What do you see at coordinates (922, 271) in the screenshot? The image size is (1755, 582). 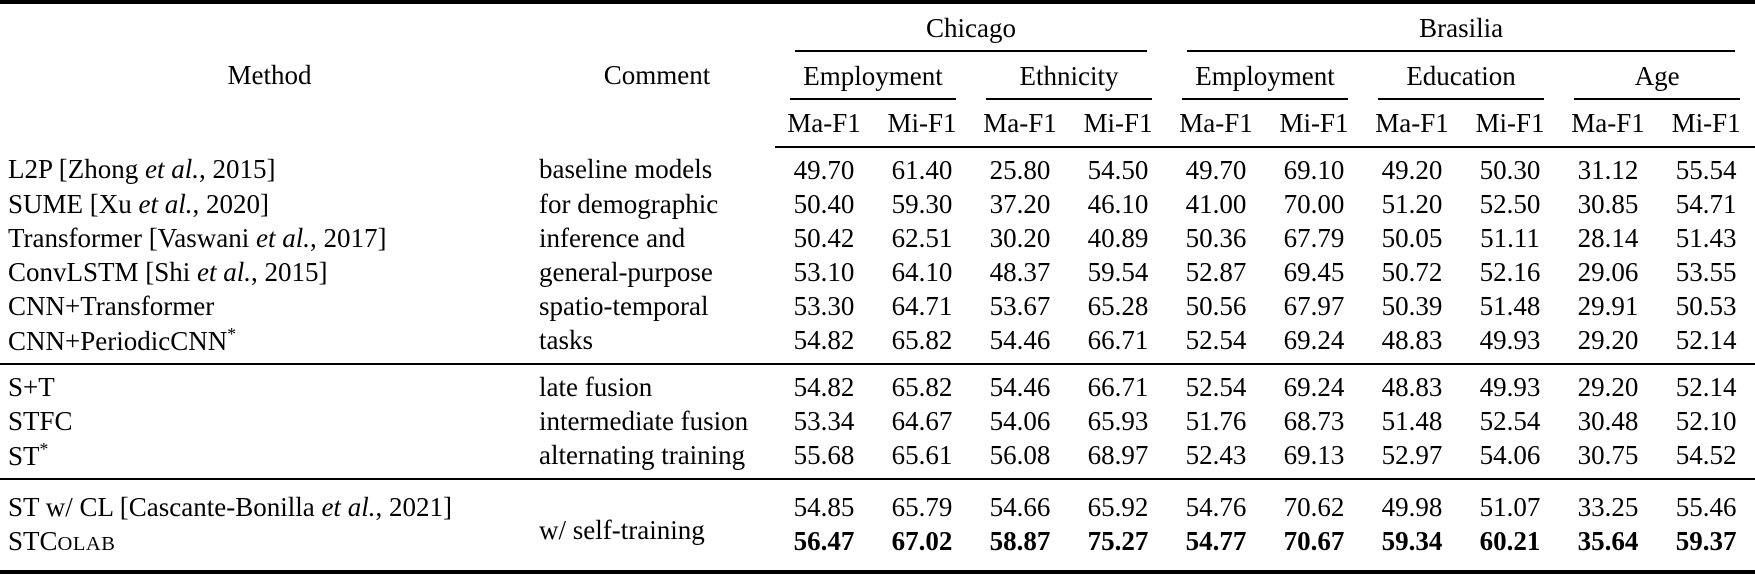 I see `value-cell: 64.10` at bounding box center [922, 271].